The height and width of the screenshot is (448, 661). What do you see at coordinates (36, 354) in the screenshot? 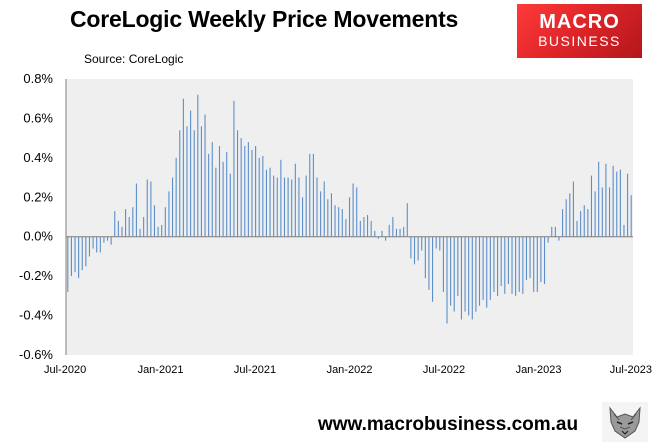
I see `y-tick-label: -0.6%` at bounding box center [36, 354].